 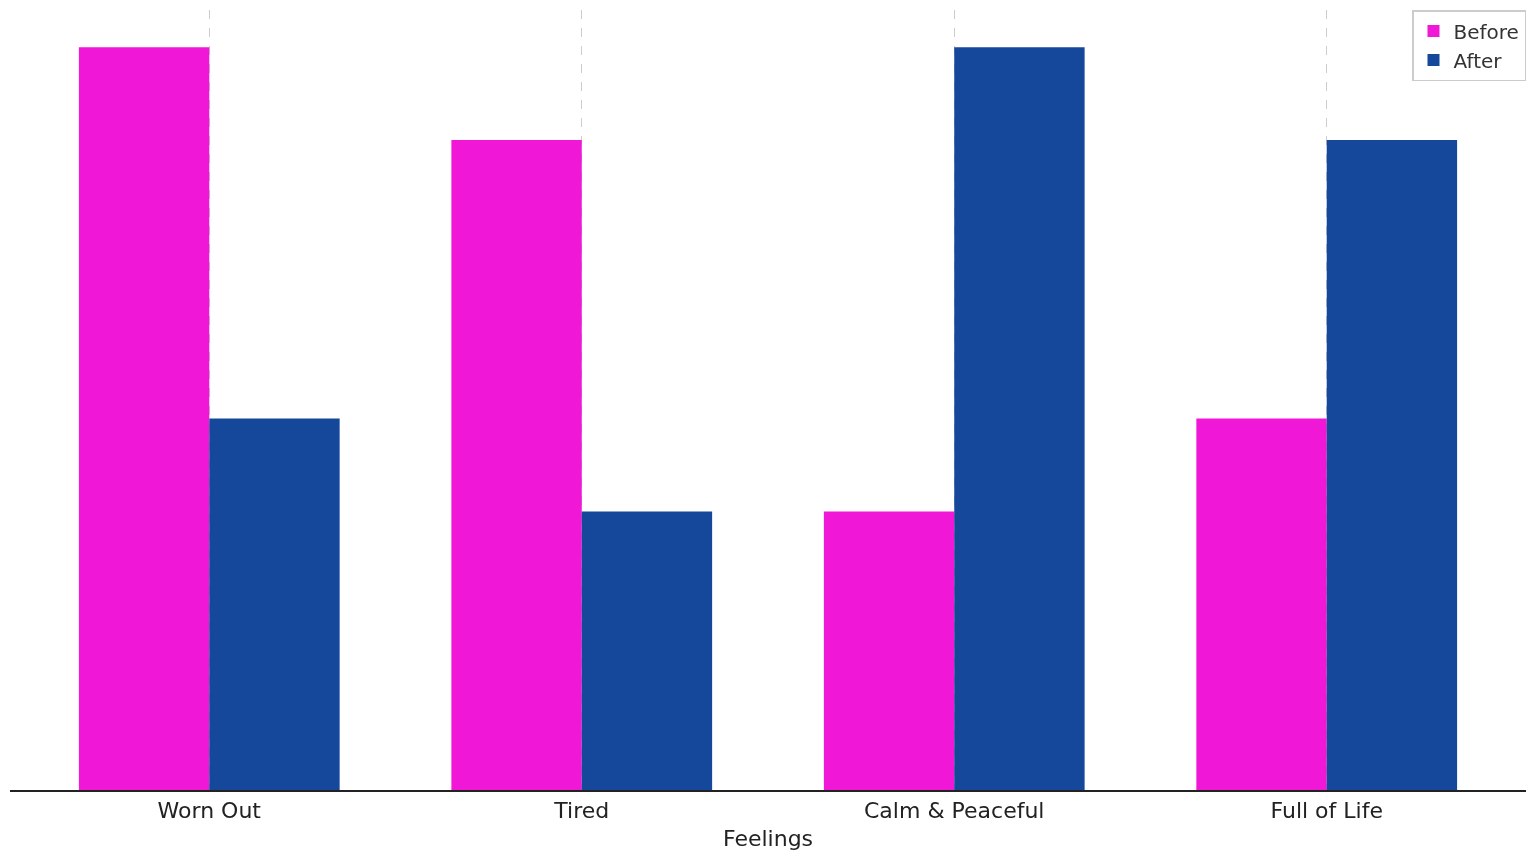 I want to click on x-tick-label: Tired, so click(x=581, y=811).